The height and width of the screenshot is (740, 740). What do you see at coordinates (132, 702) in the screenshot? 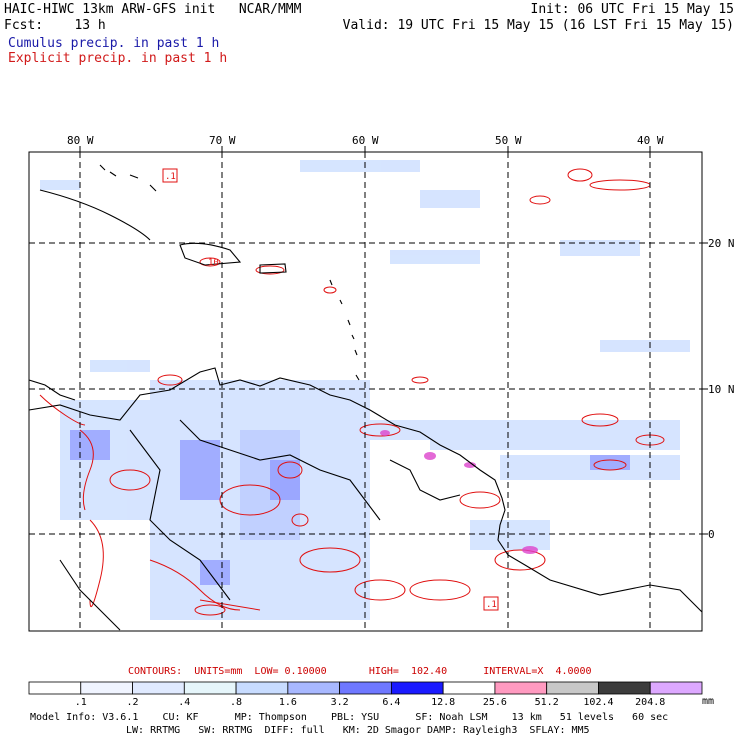
I see `colorbar-level-label: .2` at bounding box center [132, 702].